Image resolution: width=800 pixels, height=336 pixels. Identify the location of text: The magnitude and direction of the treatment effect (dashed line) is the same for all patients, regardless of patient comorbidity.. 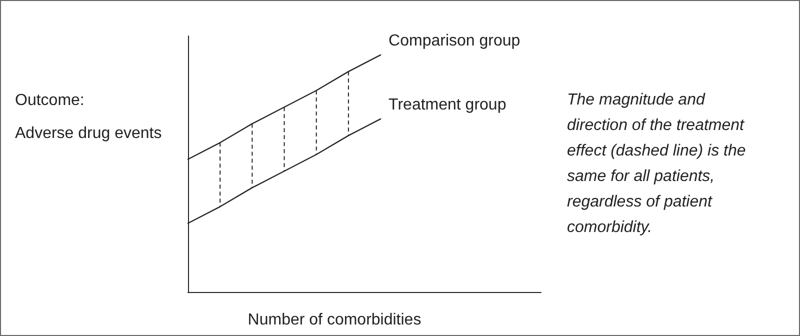
(658, 163).